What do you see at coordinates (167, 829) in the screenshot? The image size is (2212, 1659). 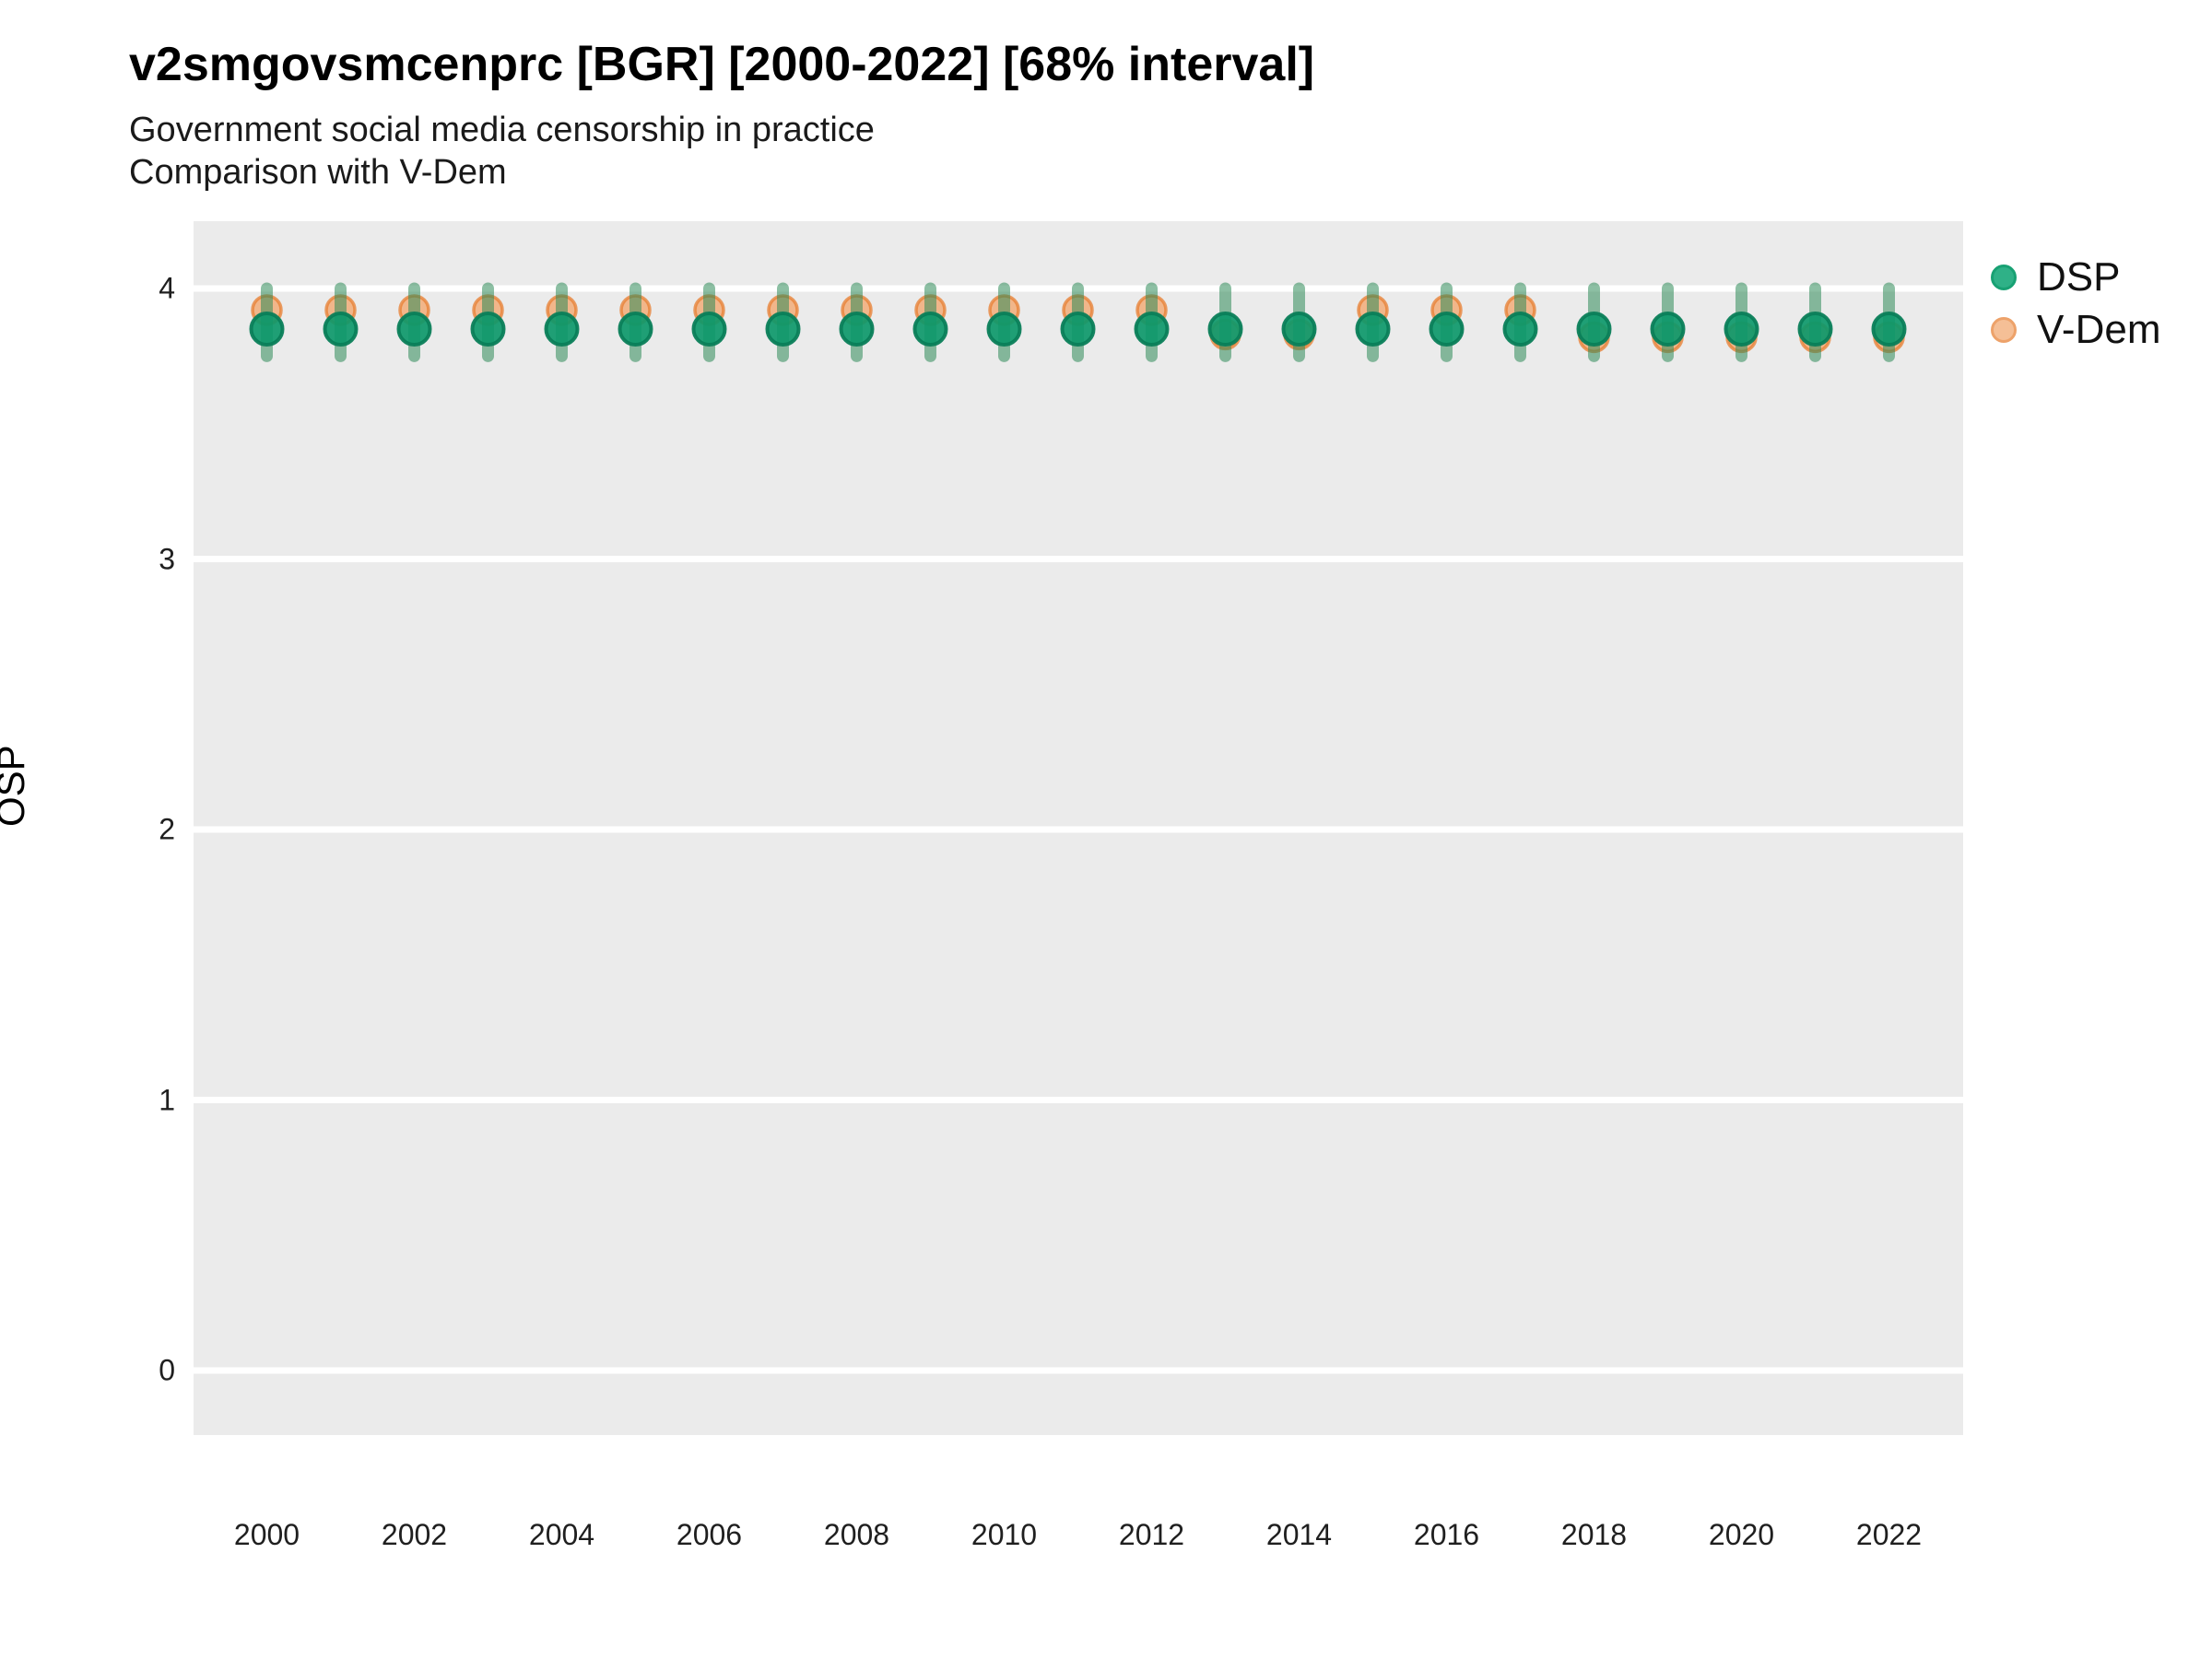 I see `y-tick-label-2: 2` at bounding box center [167, 829].